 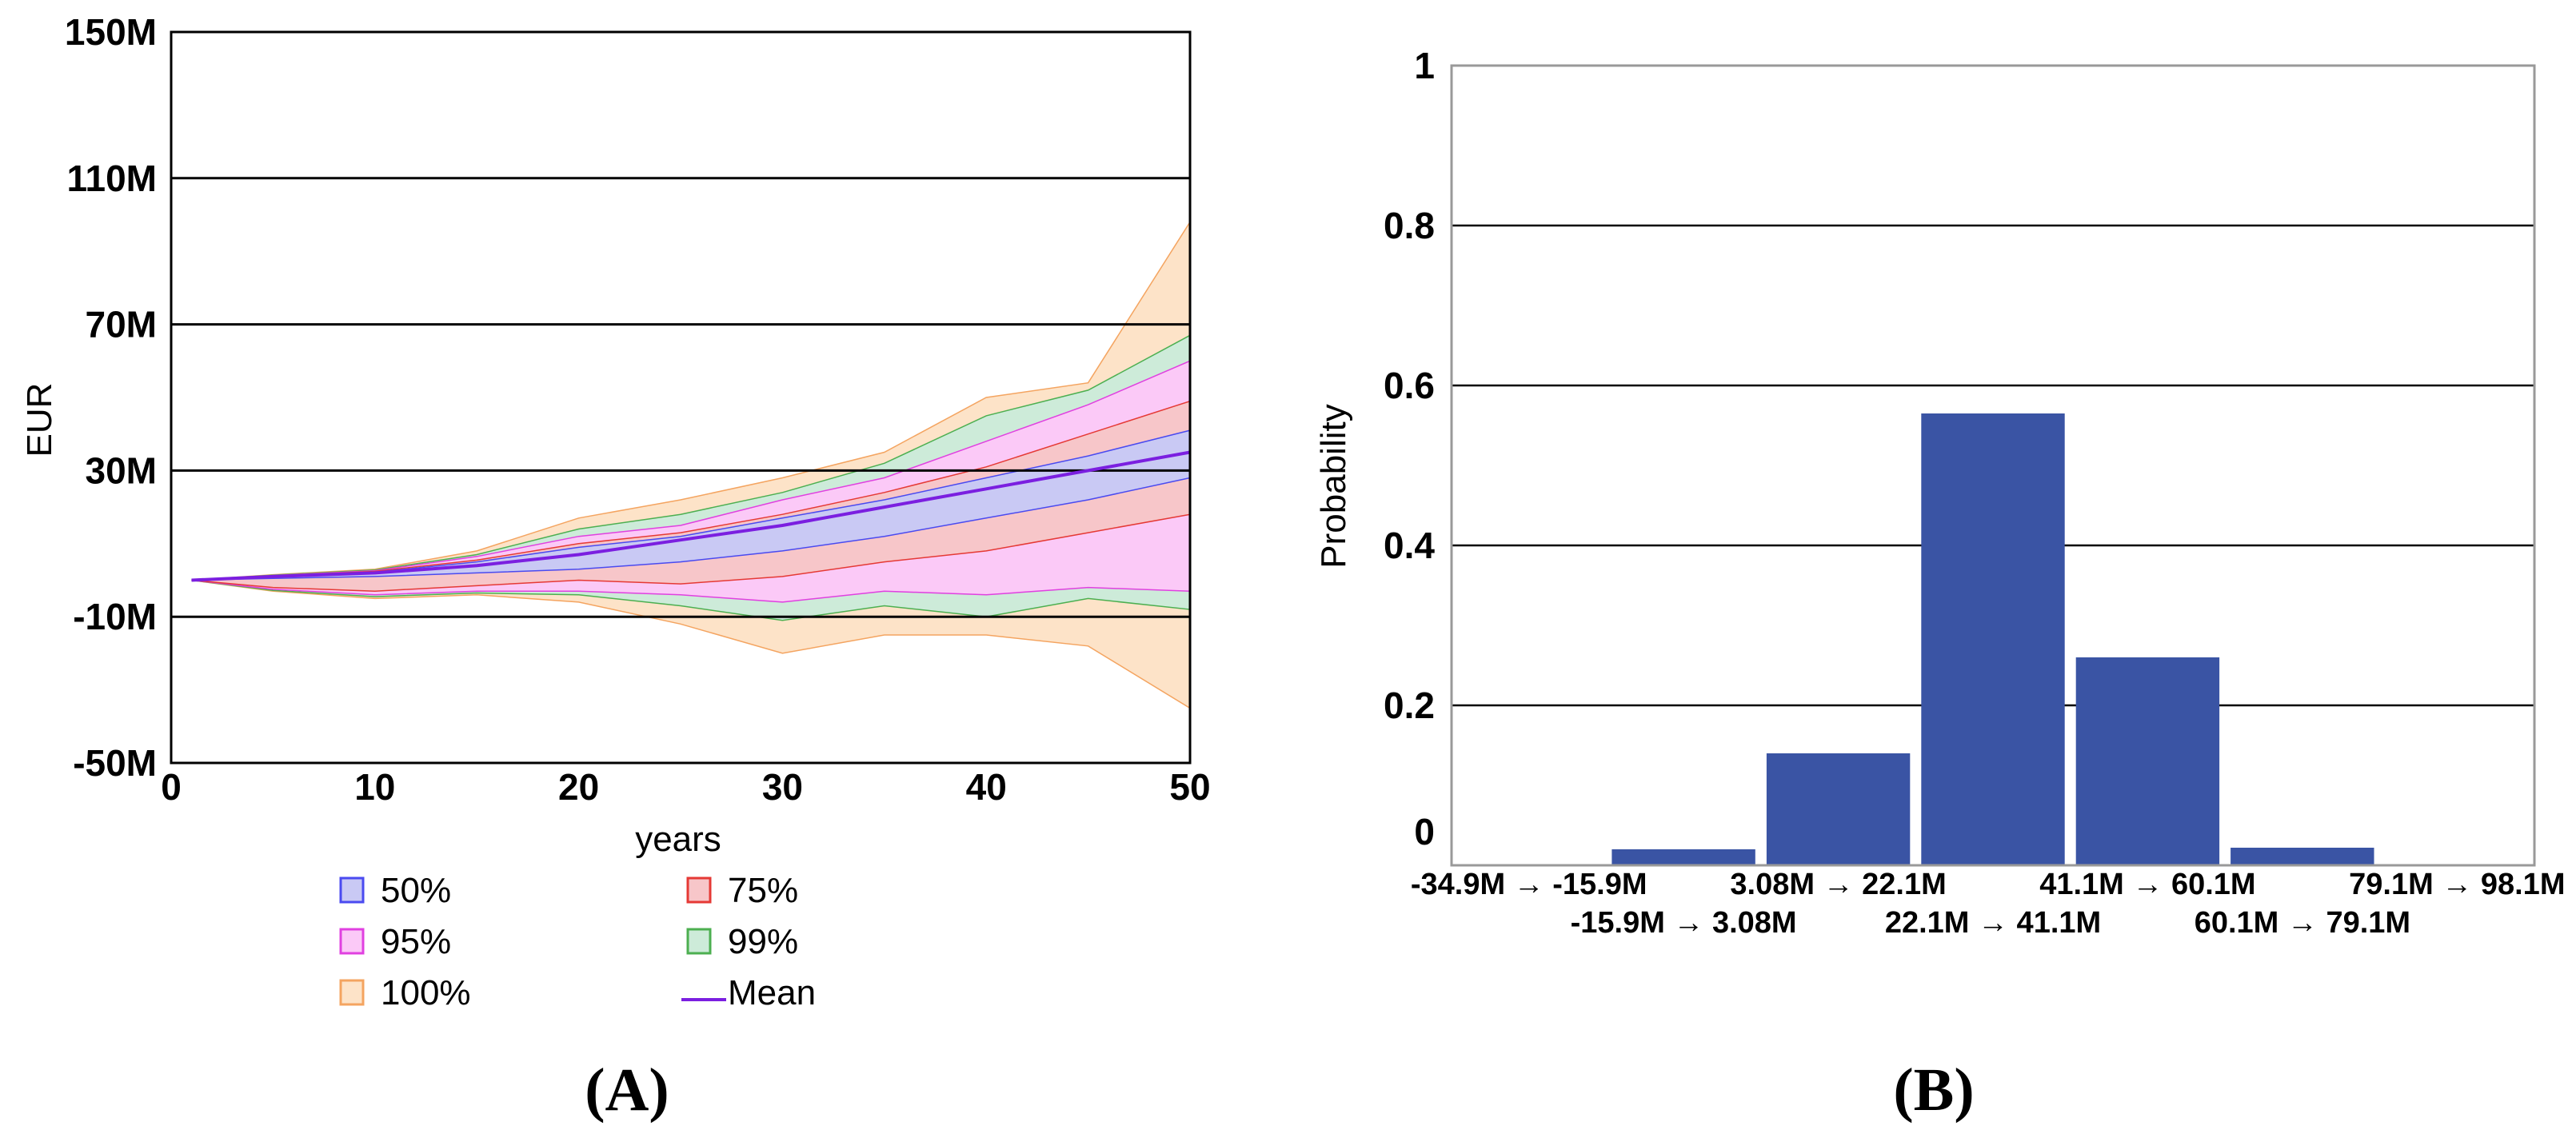 What do you see at coordinates (2457, 884) in the screenshot?
I see `x-tick-label: 79.1M → 98.1M` at bounding box center [2457, 884].